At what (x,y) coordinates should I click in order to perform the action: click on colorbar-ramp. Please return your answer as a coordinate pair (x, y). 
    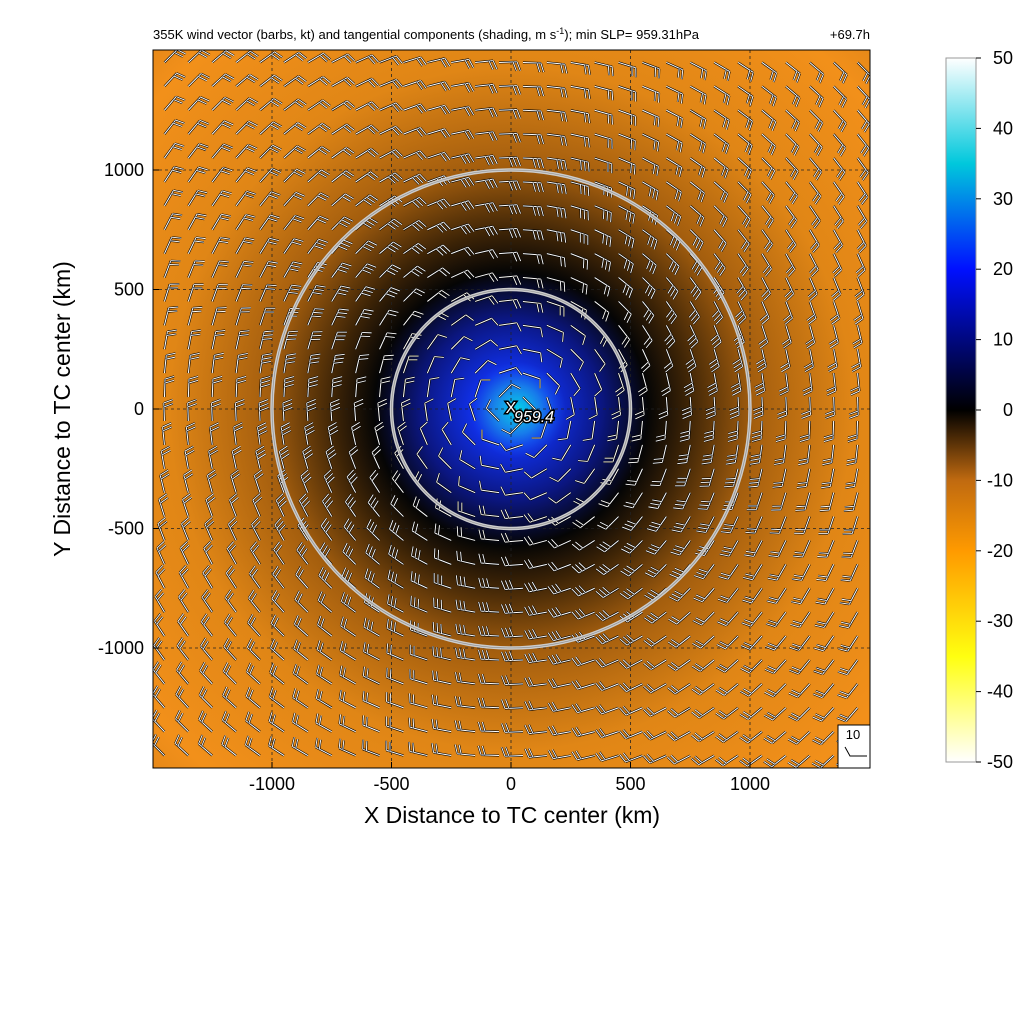
    Looking at the image, I should click on (961, 410).